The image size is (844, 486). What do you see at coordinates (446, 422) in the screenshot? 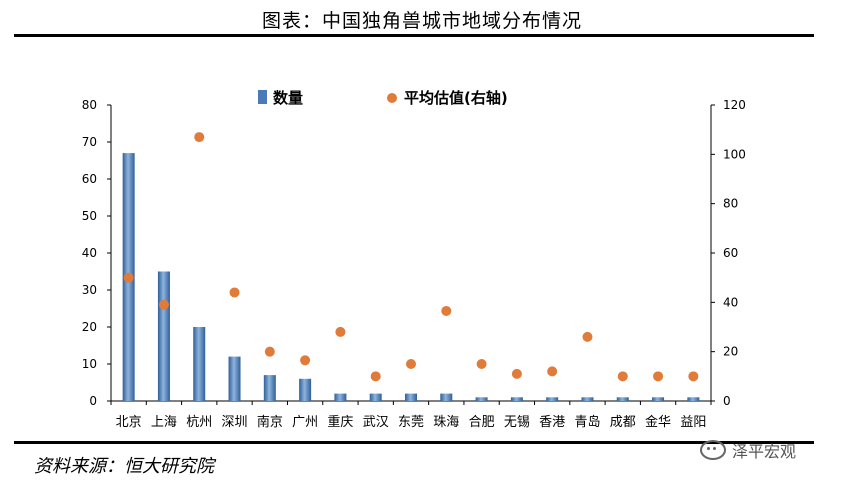
I see `category-label: 珠海` at bounding box center [446, 422].